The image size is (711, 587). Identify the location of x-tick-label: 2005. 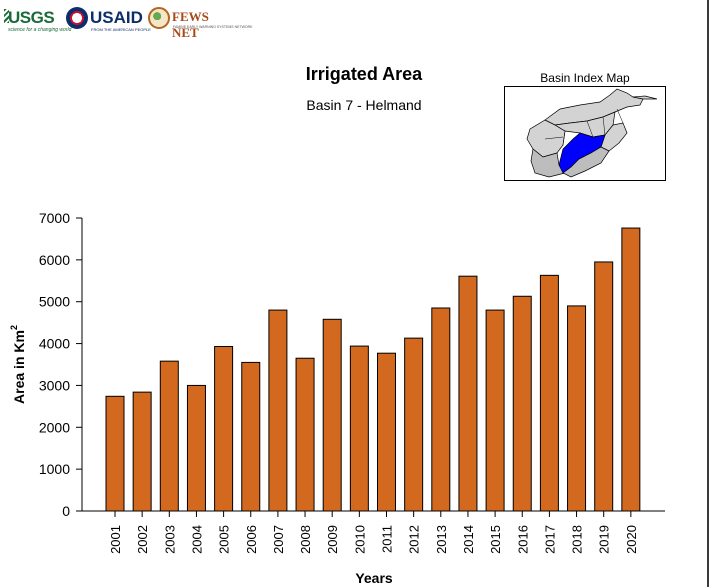
(224, 539).